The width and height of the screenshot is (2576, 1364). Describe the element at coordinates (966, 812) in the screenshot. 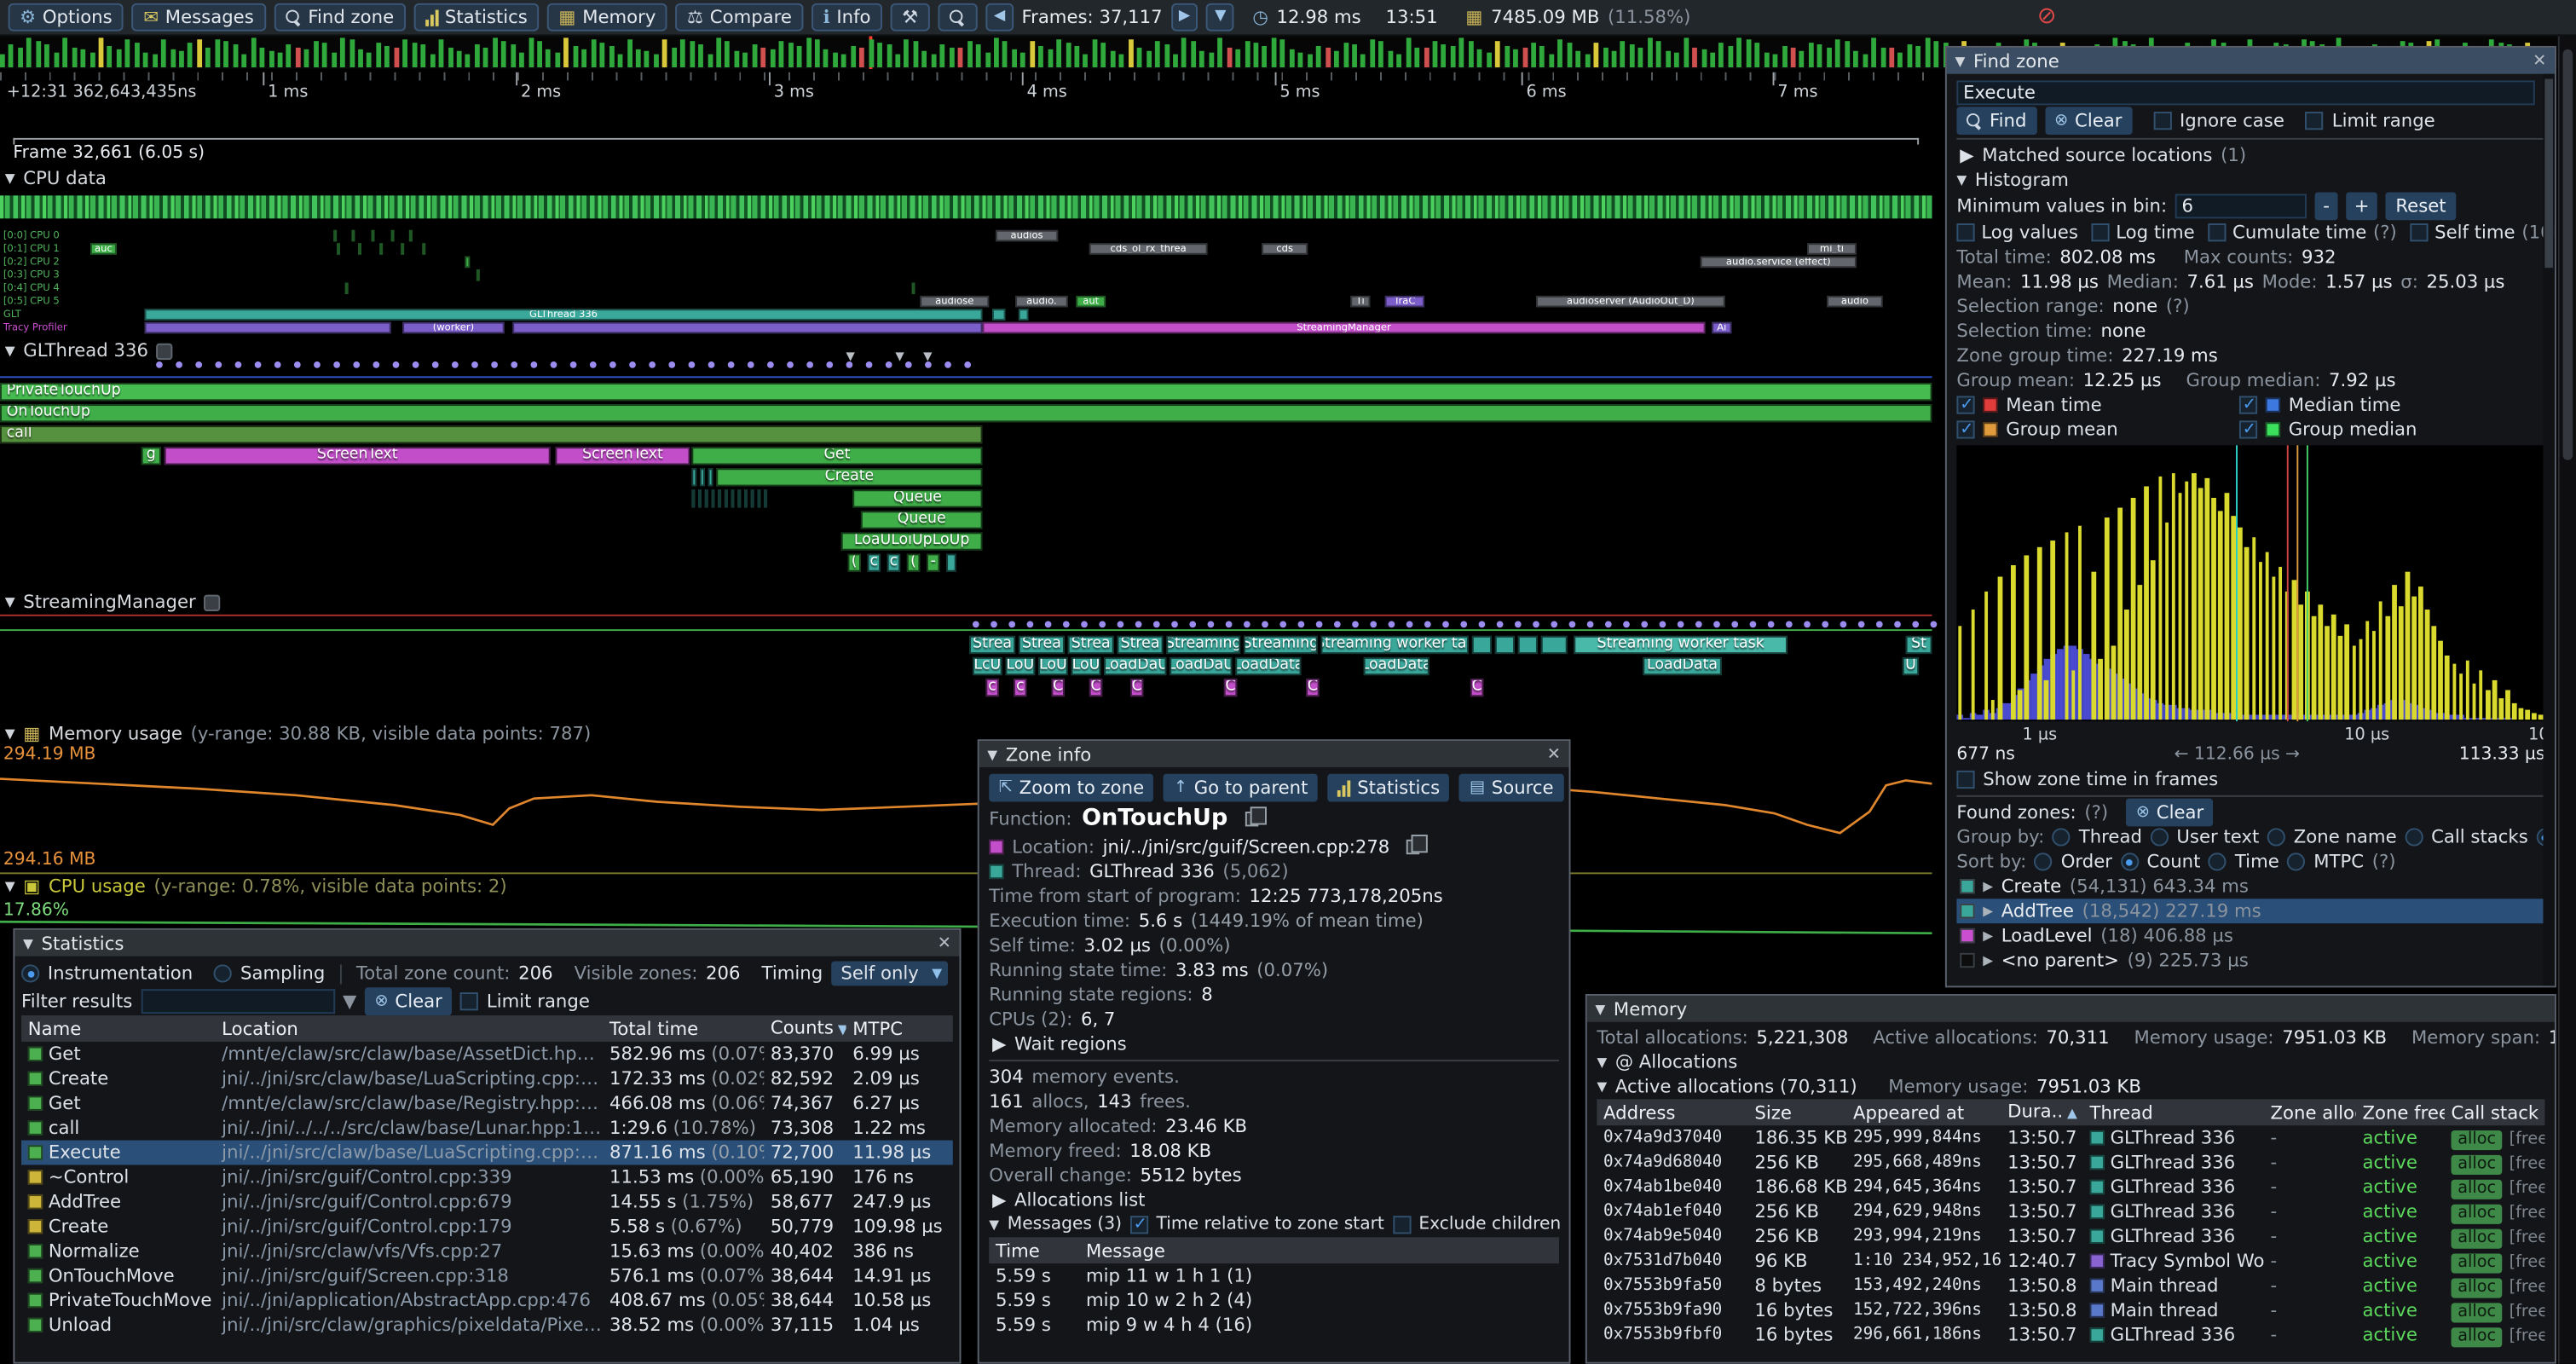

I see `memory-usage-graph` at that location.